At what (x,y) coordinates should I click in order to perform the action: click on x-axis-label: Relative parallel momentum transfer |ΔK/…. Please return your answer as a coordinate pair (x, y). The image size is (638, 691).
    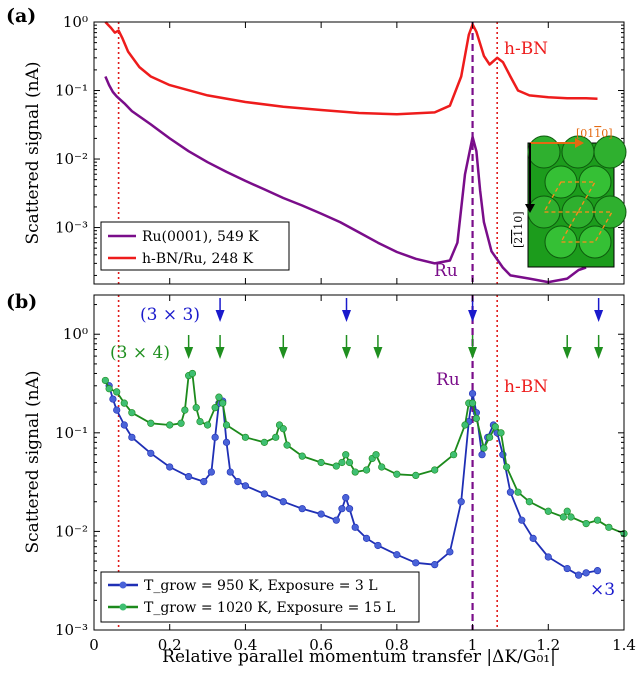
    Looking at the image, I should click on (359, 657).